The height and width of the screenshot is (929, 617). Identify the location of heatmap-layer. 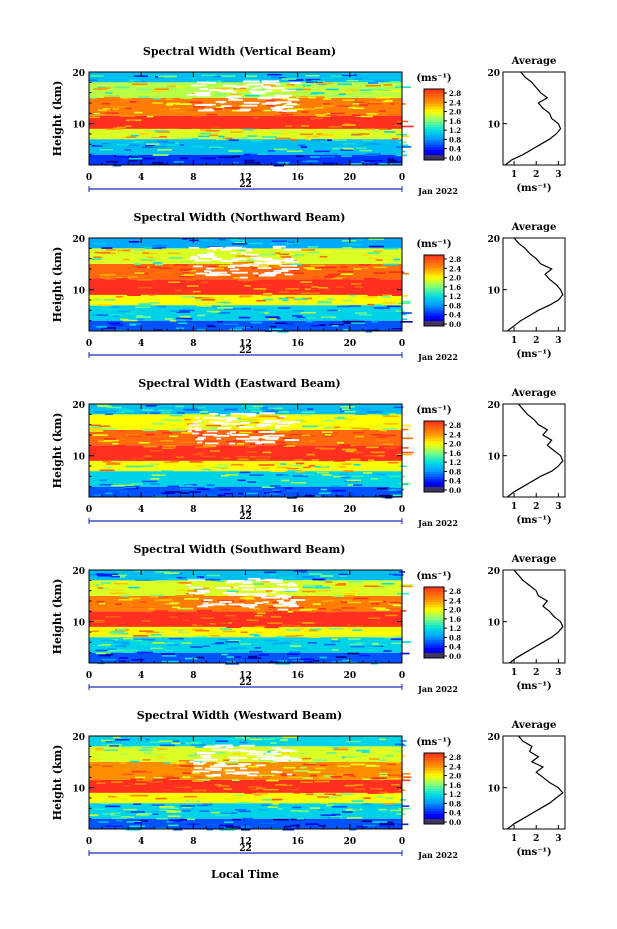
(245, 77).